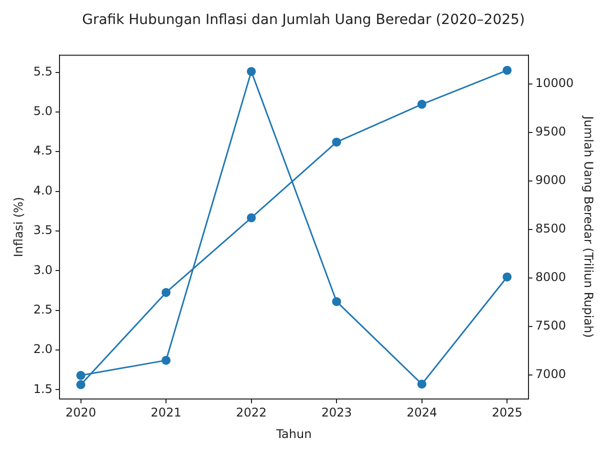 This screenshot has width=605, height=450. What do you see at coordinates (550, 229) in the screenshot?
I see `y2-tick-label: 8500` at bounding box center [550, 229].